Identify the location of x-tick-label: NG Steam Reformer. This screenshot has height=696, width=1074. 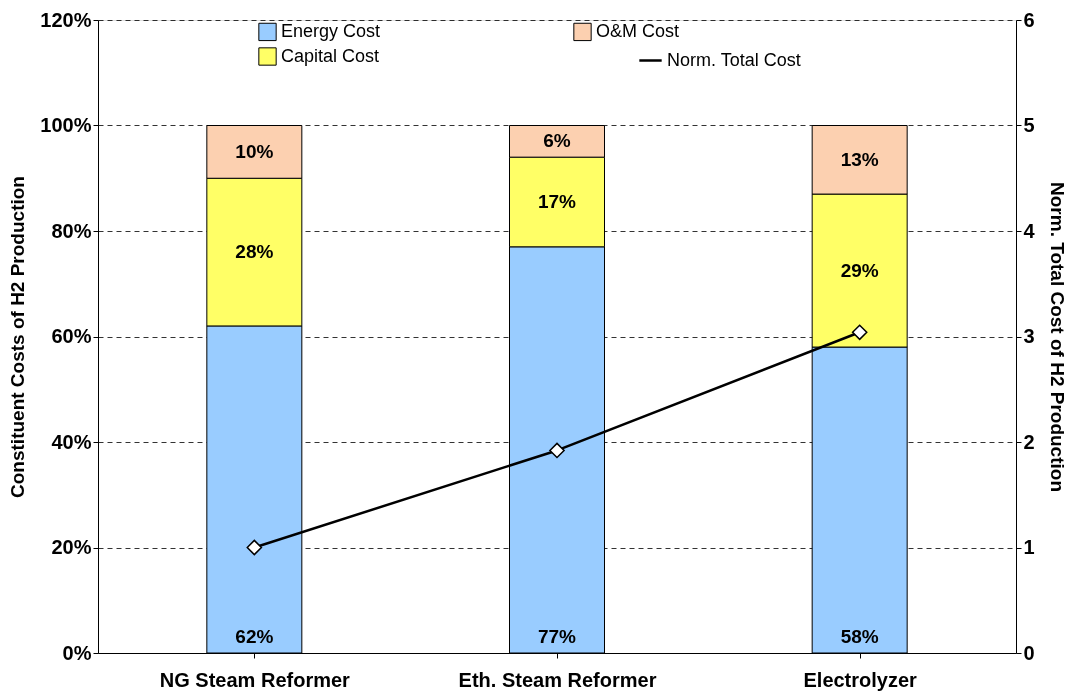
(255, 679).